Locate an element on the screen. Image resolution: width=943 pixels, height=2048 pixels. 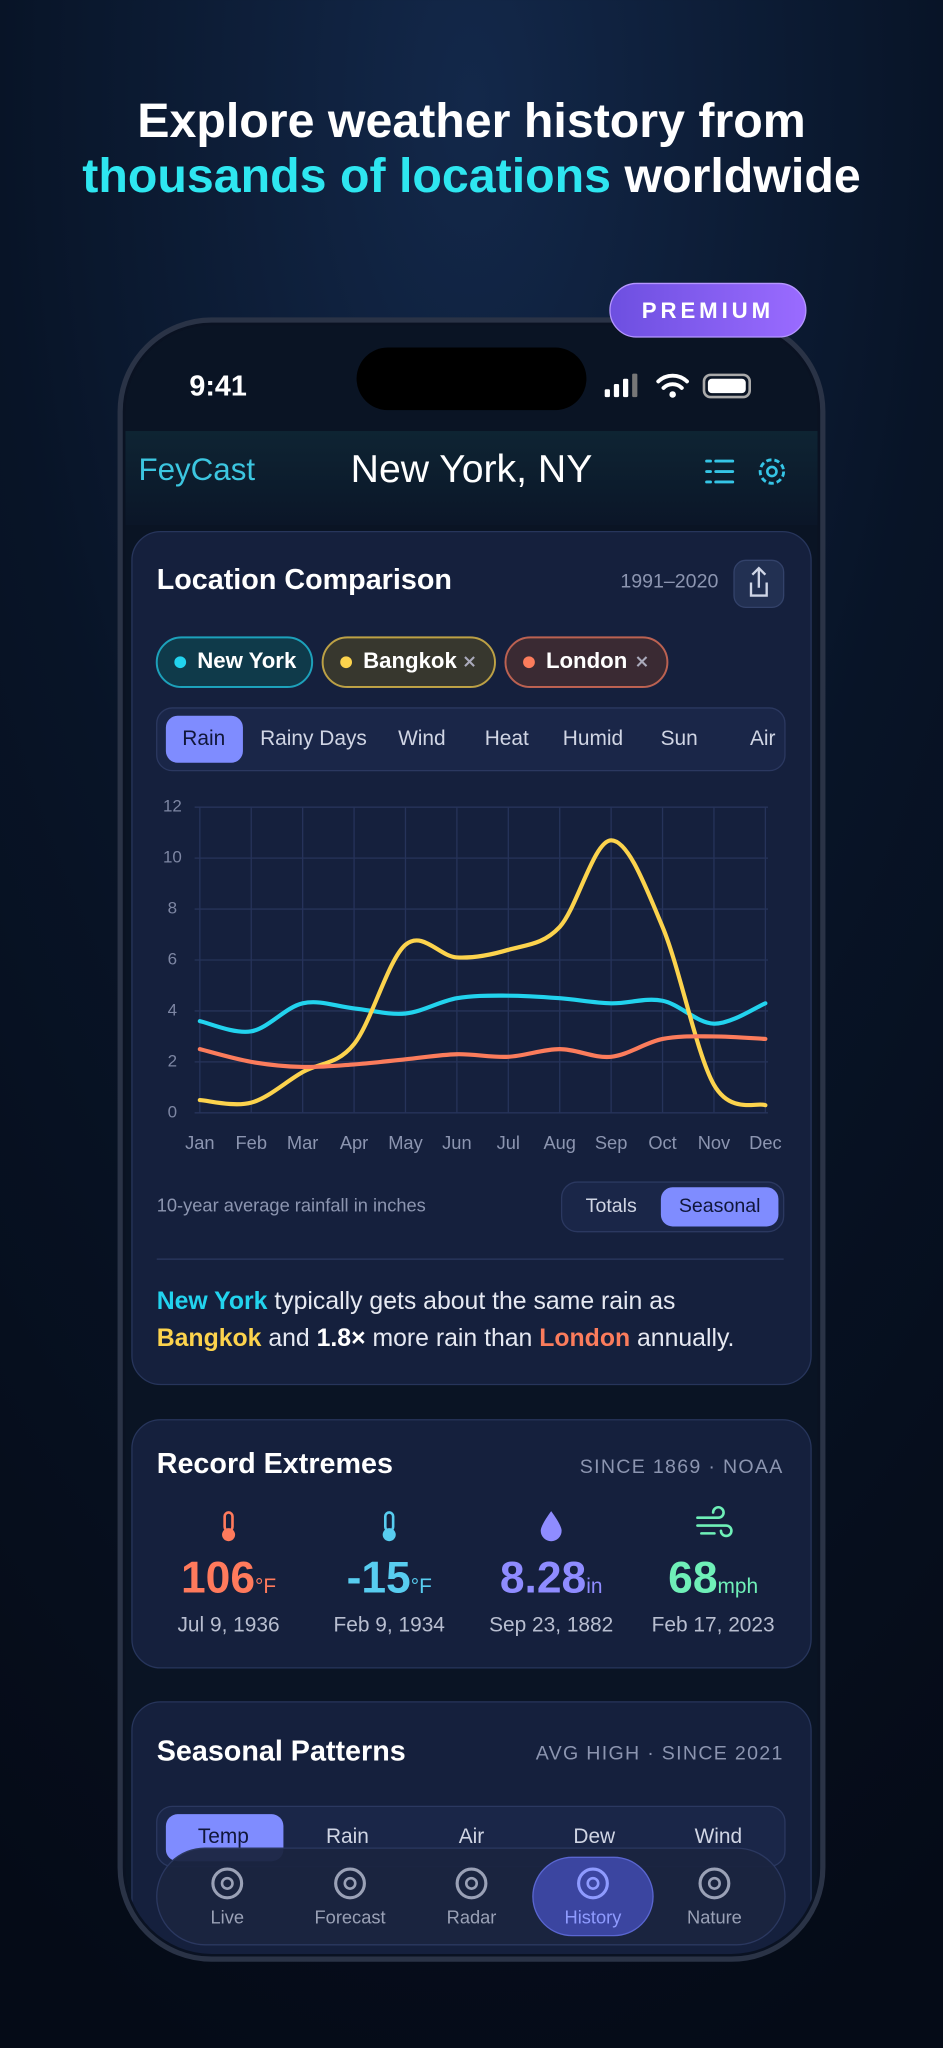
premium-label: PREMIUM is located at coordinates (708, 310).